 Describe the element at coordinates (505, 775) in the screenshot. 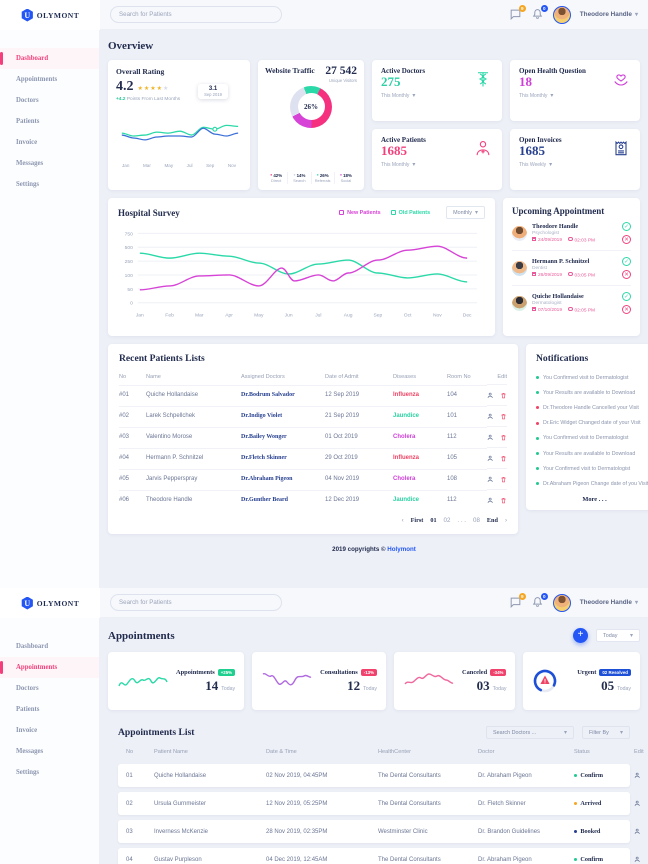

I see `cell-doctor: Dr. Abraham Pigeon` at that location.